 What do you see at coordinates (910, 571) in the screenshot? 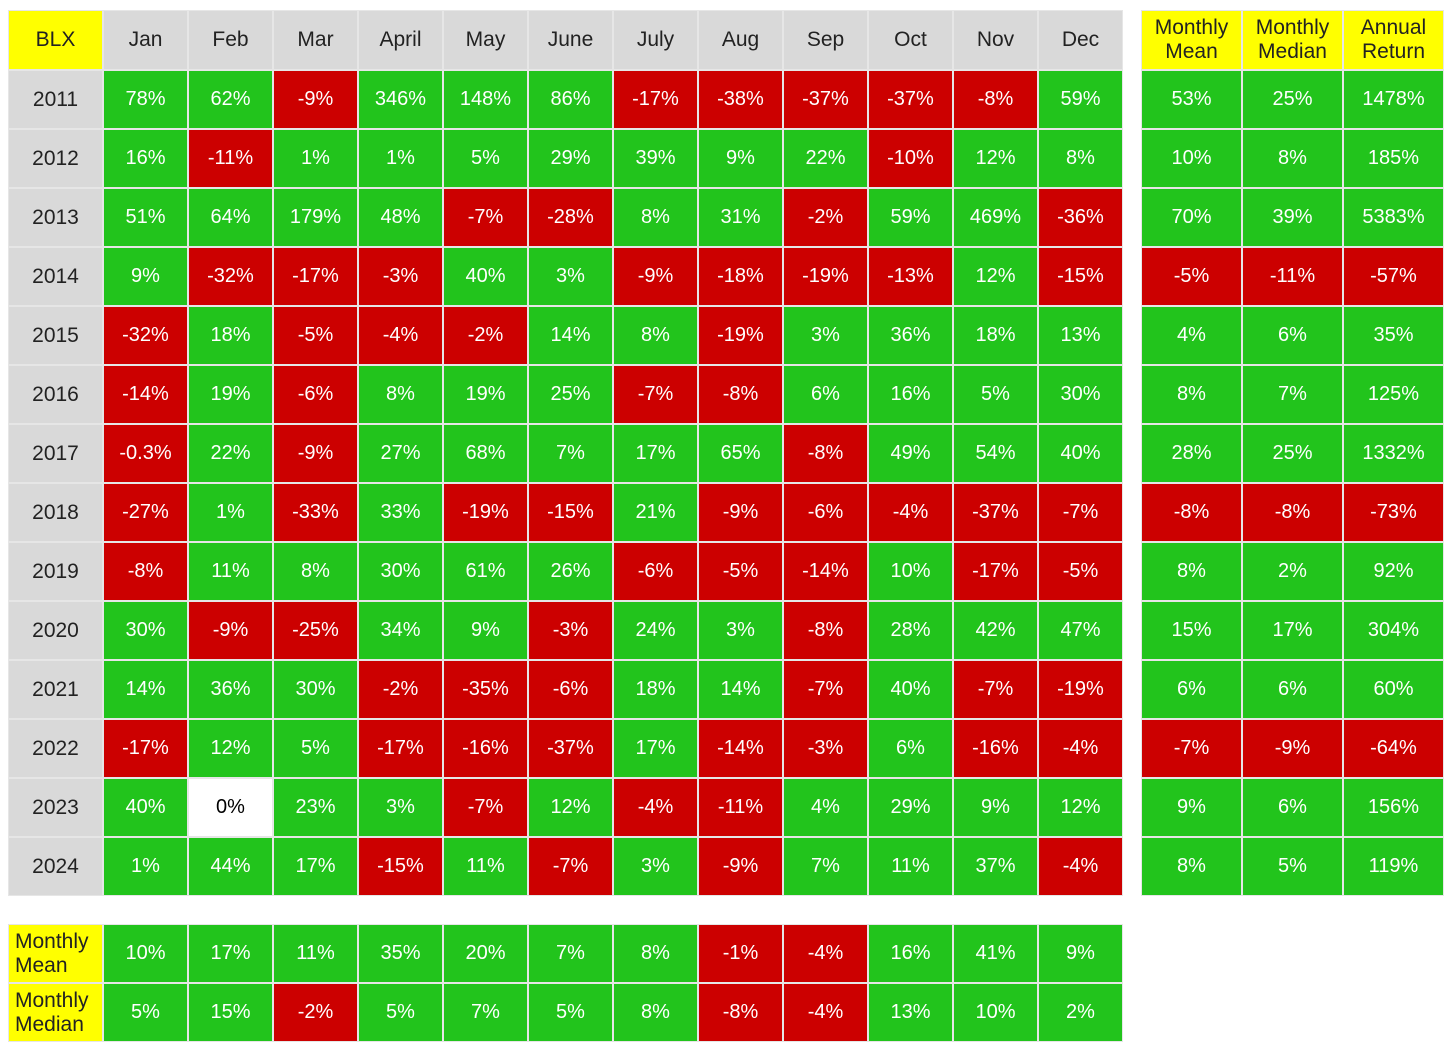
I see `return-cell: 10%` at bounding box center [910, 571].